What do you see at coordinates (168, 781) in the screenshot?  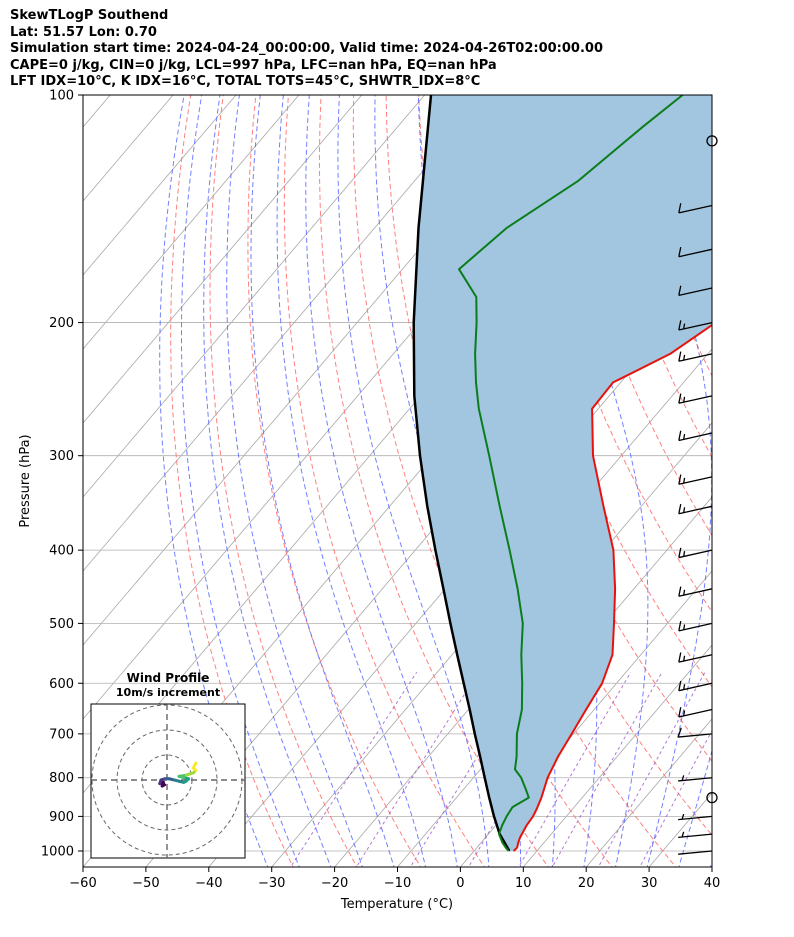 I see `hodograph-plot` at bounding box center [168, 781].